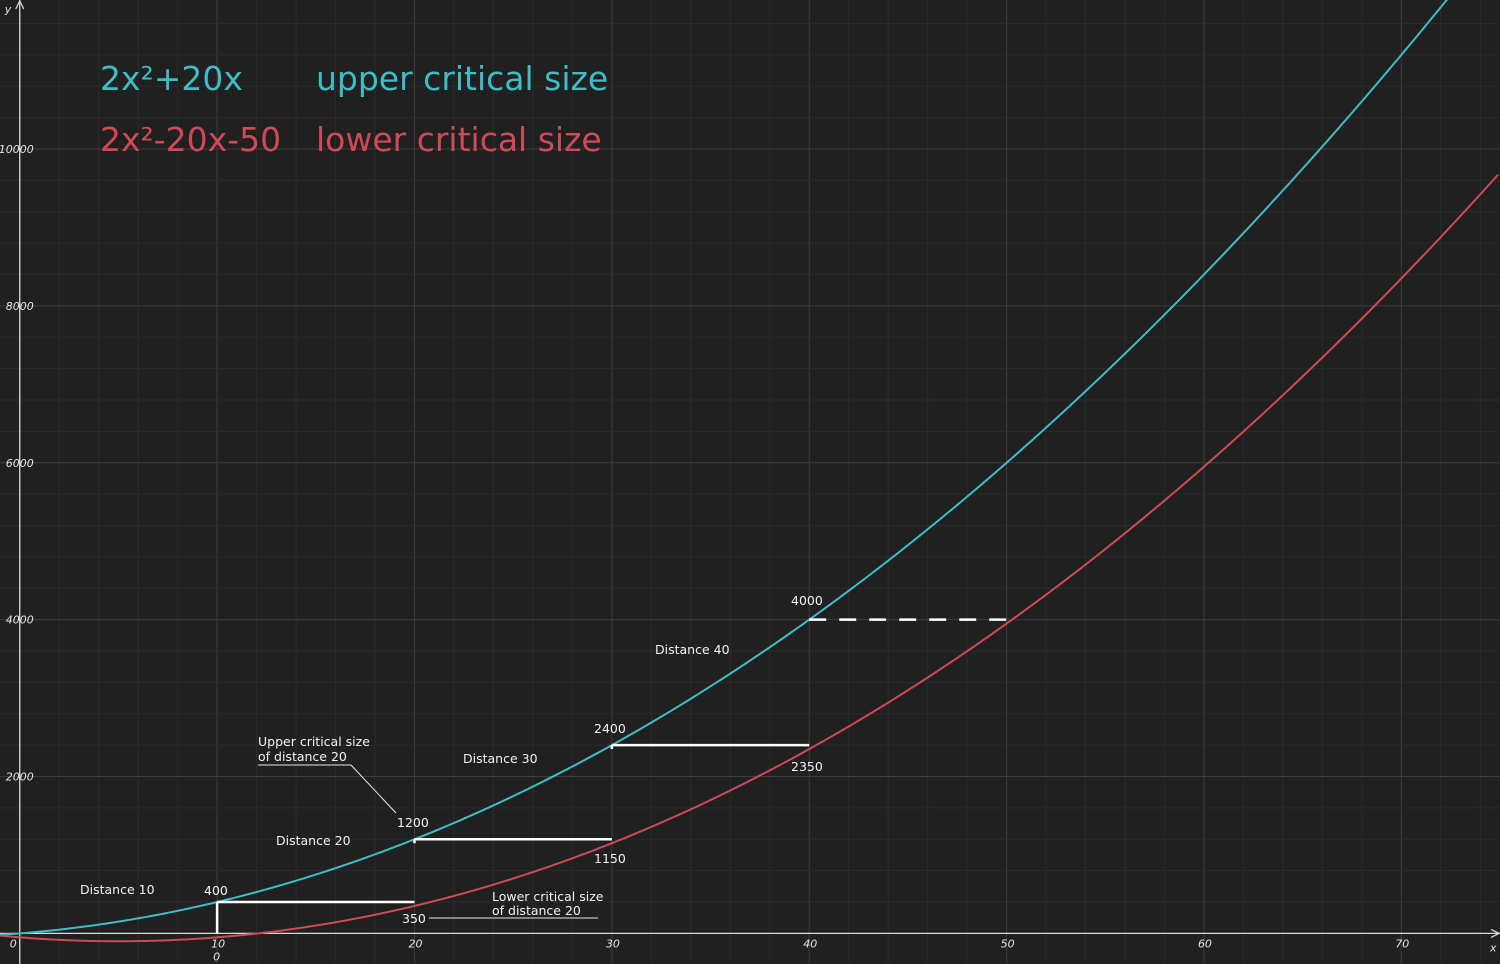 The height and width of the screenshot is (964, 1500). I want to click on y-tick-label: 6000, so click(20, 463).